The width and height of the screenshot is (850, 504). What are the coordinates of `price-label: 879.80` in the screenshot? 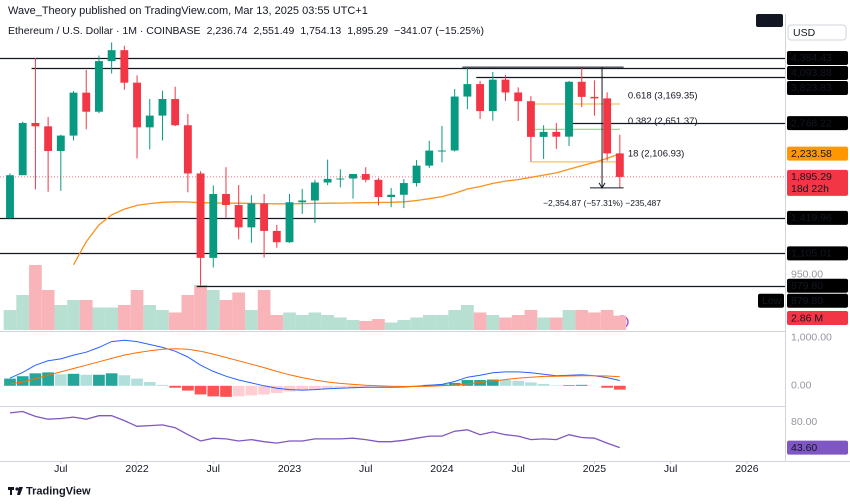 It's located at (817, 285).